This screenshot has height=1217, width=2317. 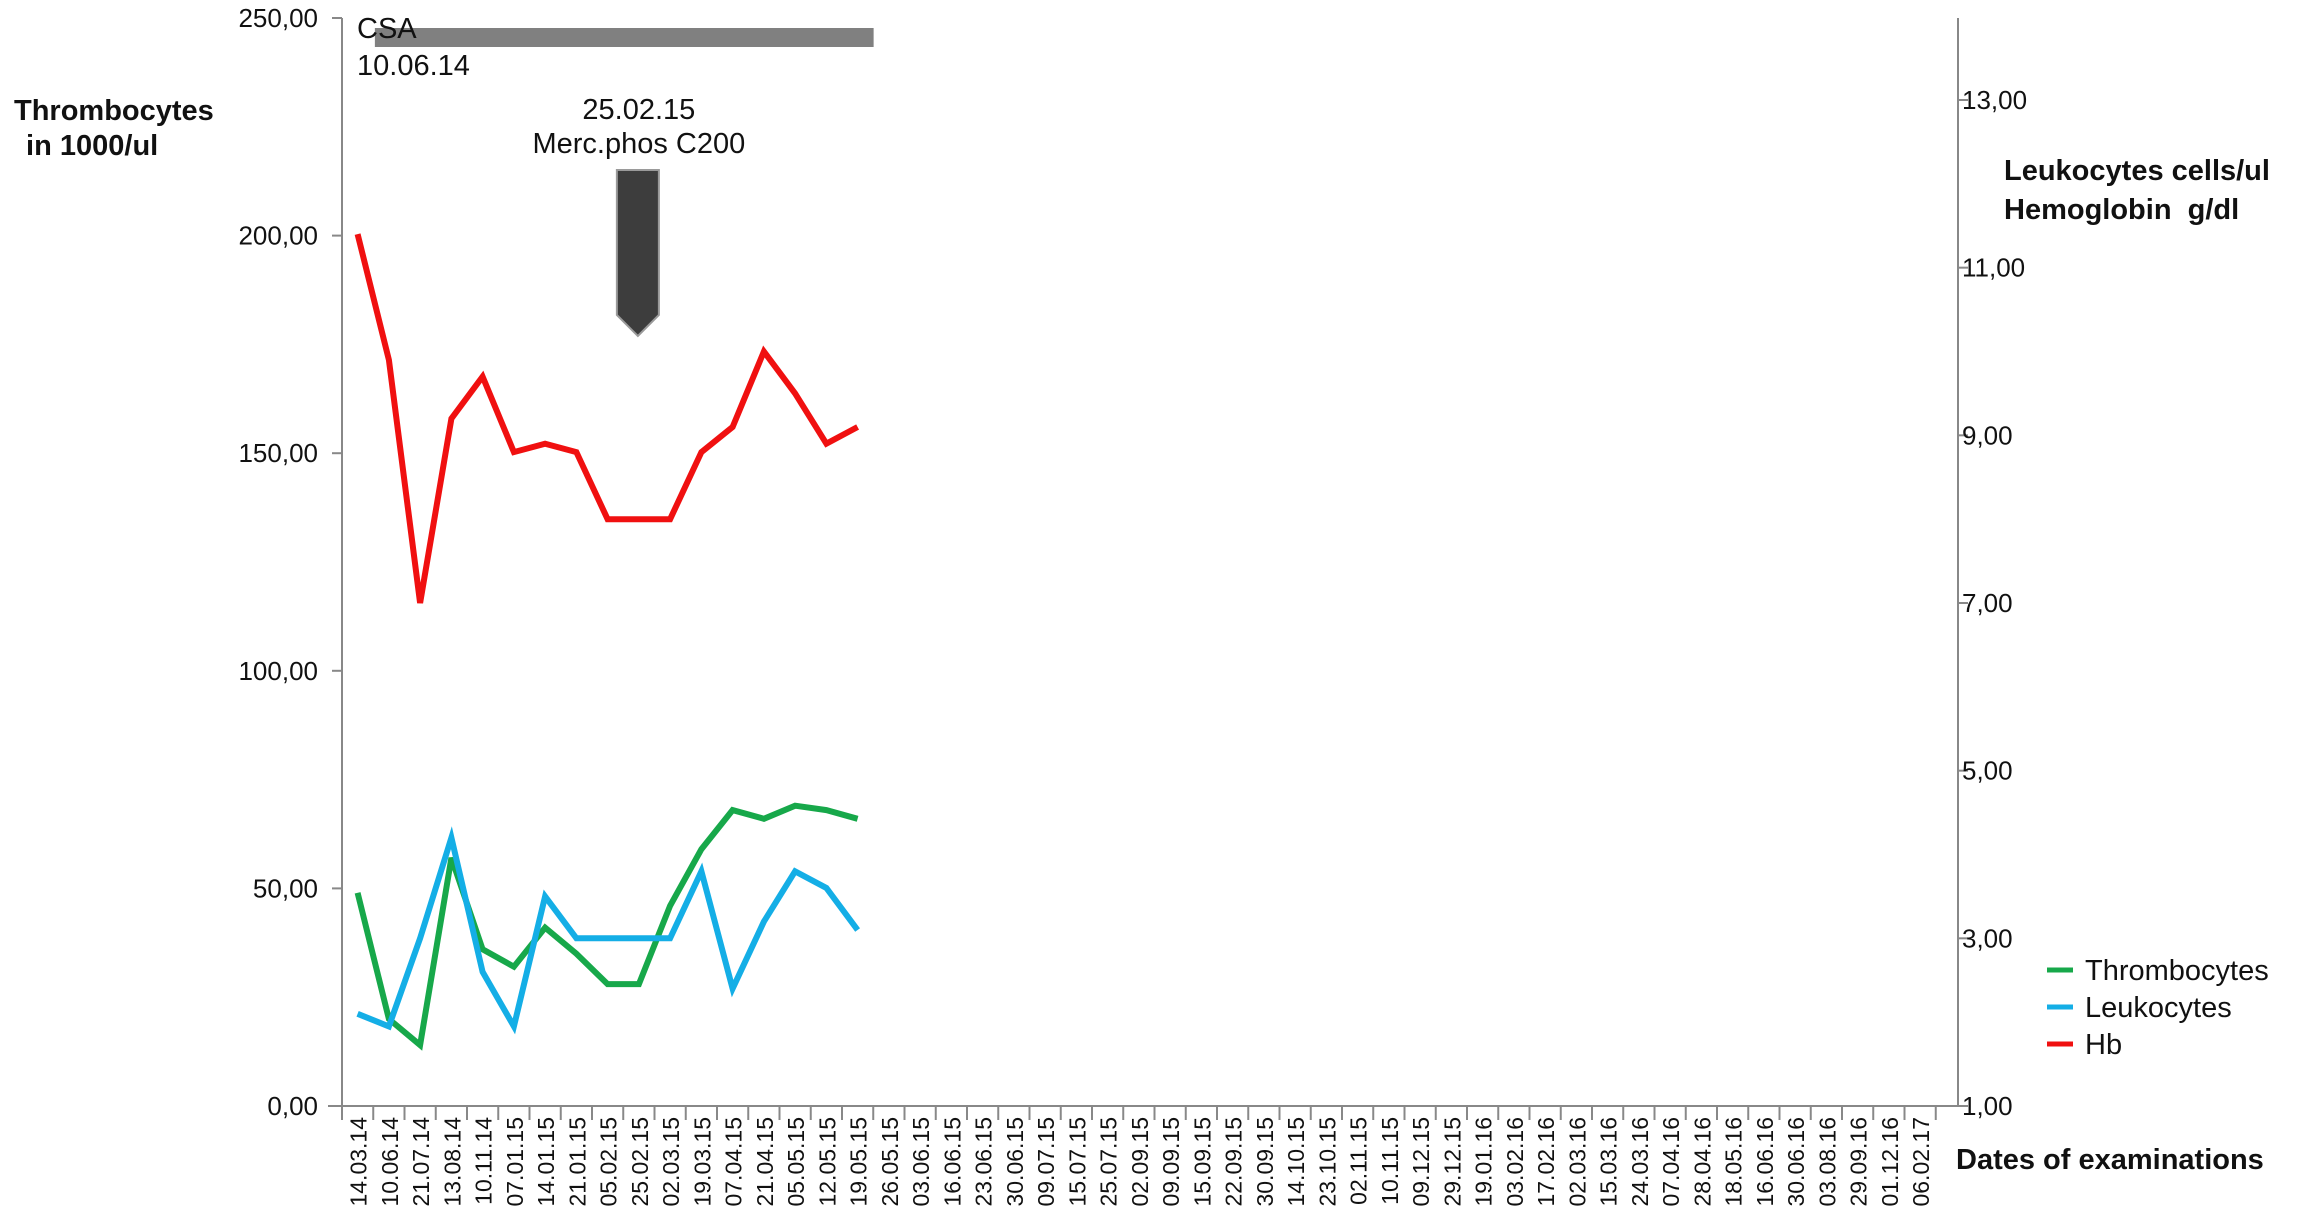 I want to click on legend-label-thrombocytes: Thrombocytes, so click(x=2177, y=971).